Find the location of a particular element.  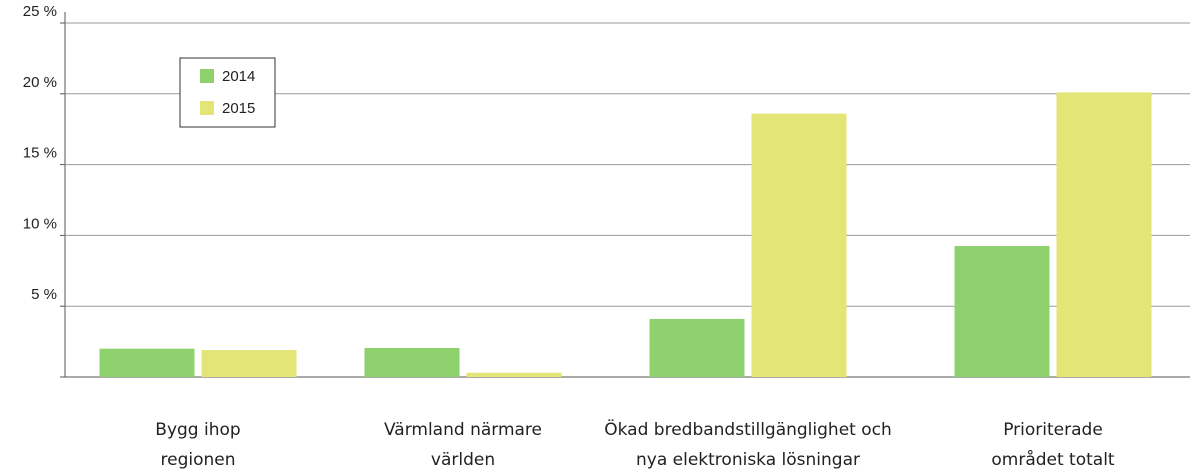

legend: 2014 2015 is located at coordinates (227, 92).